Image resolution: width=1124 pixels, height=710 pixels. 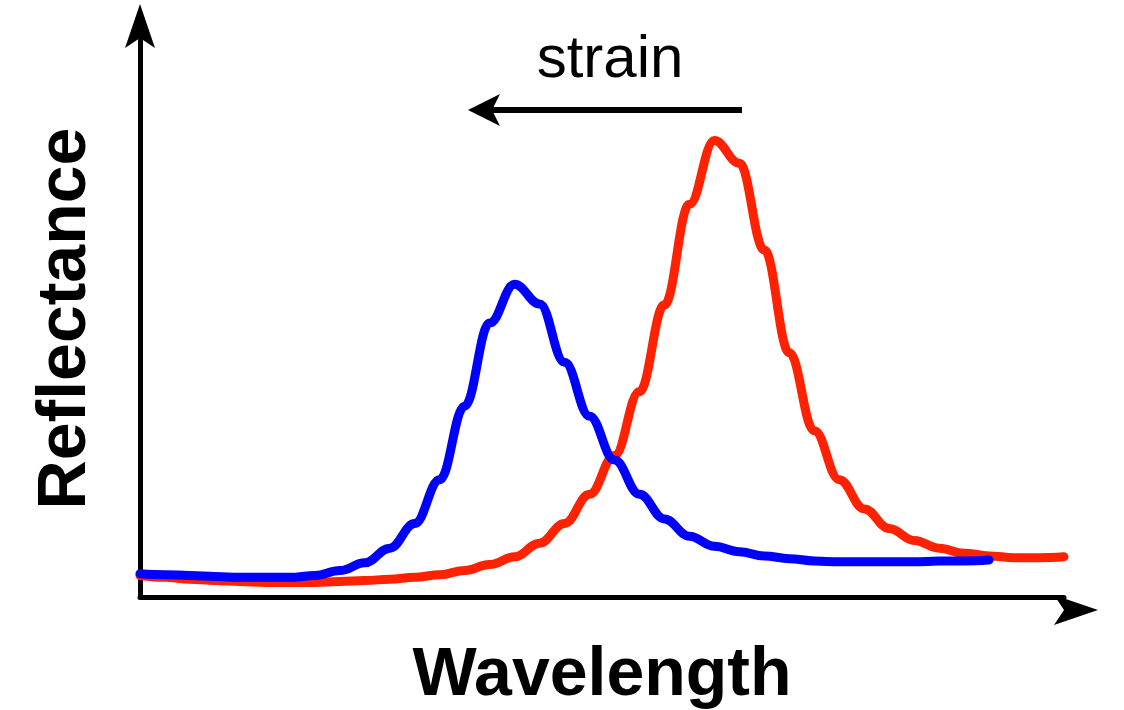 What do you see at coordinates (610, 56) in the screenshot?
I see `text: strain` at bounding box center [610, 56].